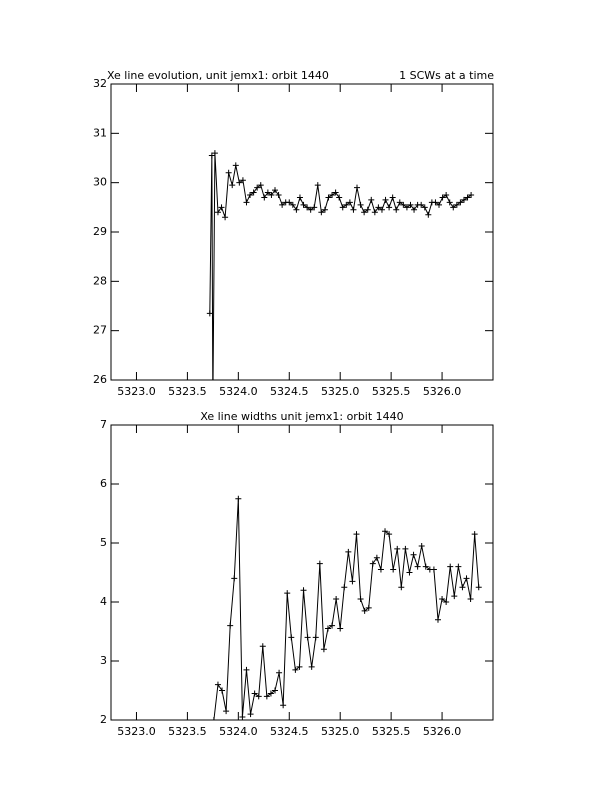 This screenshot has height=792, width=612. Describe the element at coordinates (100, 280) in the screenshot. I see `y-tick-label: 28` at that location.